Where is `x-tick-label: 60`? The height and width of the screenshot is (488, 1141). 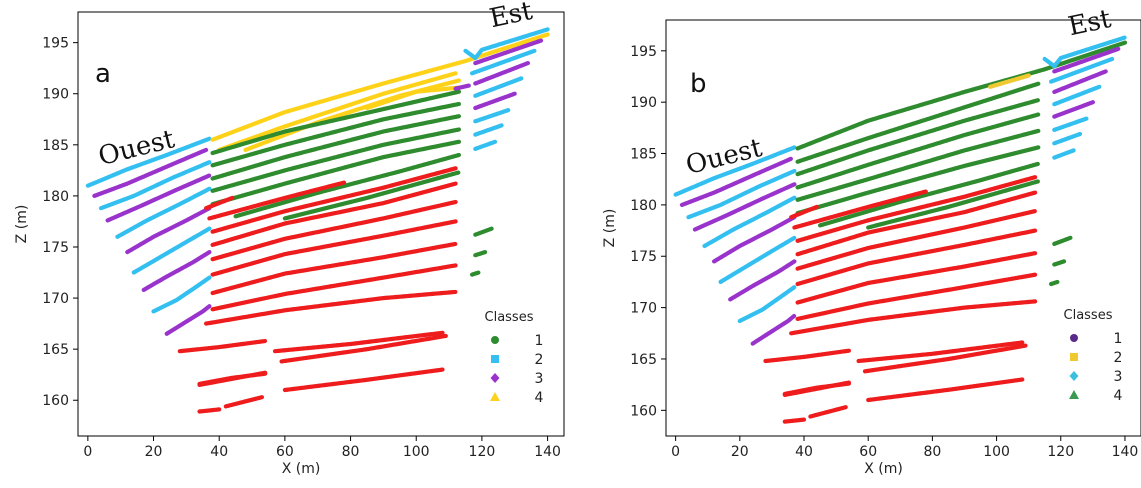 x-tick-label: 60 is located at coordinates (868, 452).